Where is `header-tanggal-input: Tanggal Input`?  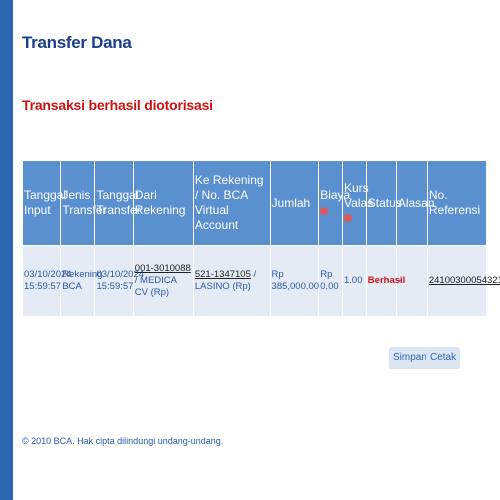
header-tanggal-input: Tanggal Input is located at coordinates (44, 203).